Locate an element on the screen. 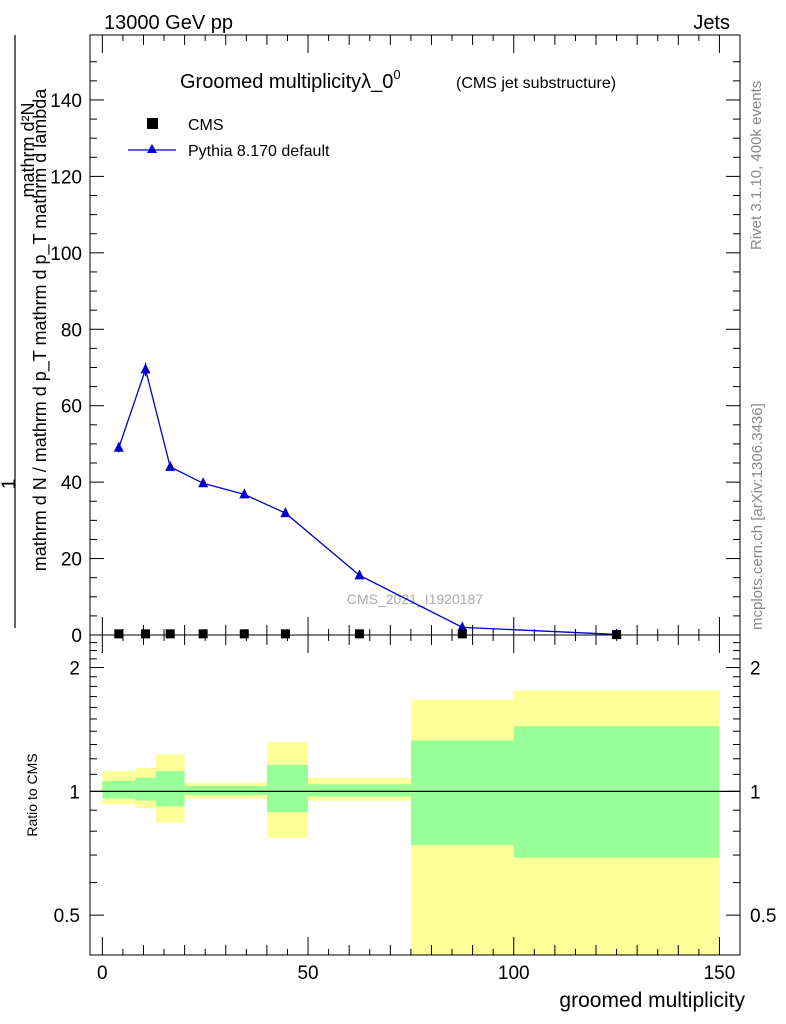 This screenshot has width=786, height=1024. category-label: Jets is located at coordinates (711, 23).